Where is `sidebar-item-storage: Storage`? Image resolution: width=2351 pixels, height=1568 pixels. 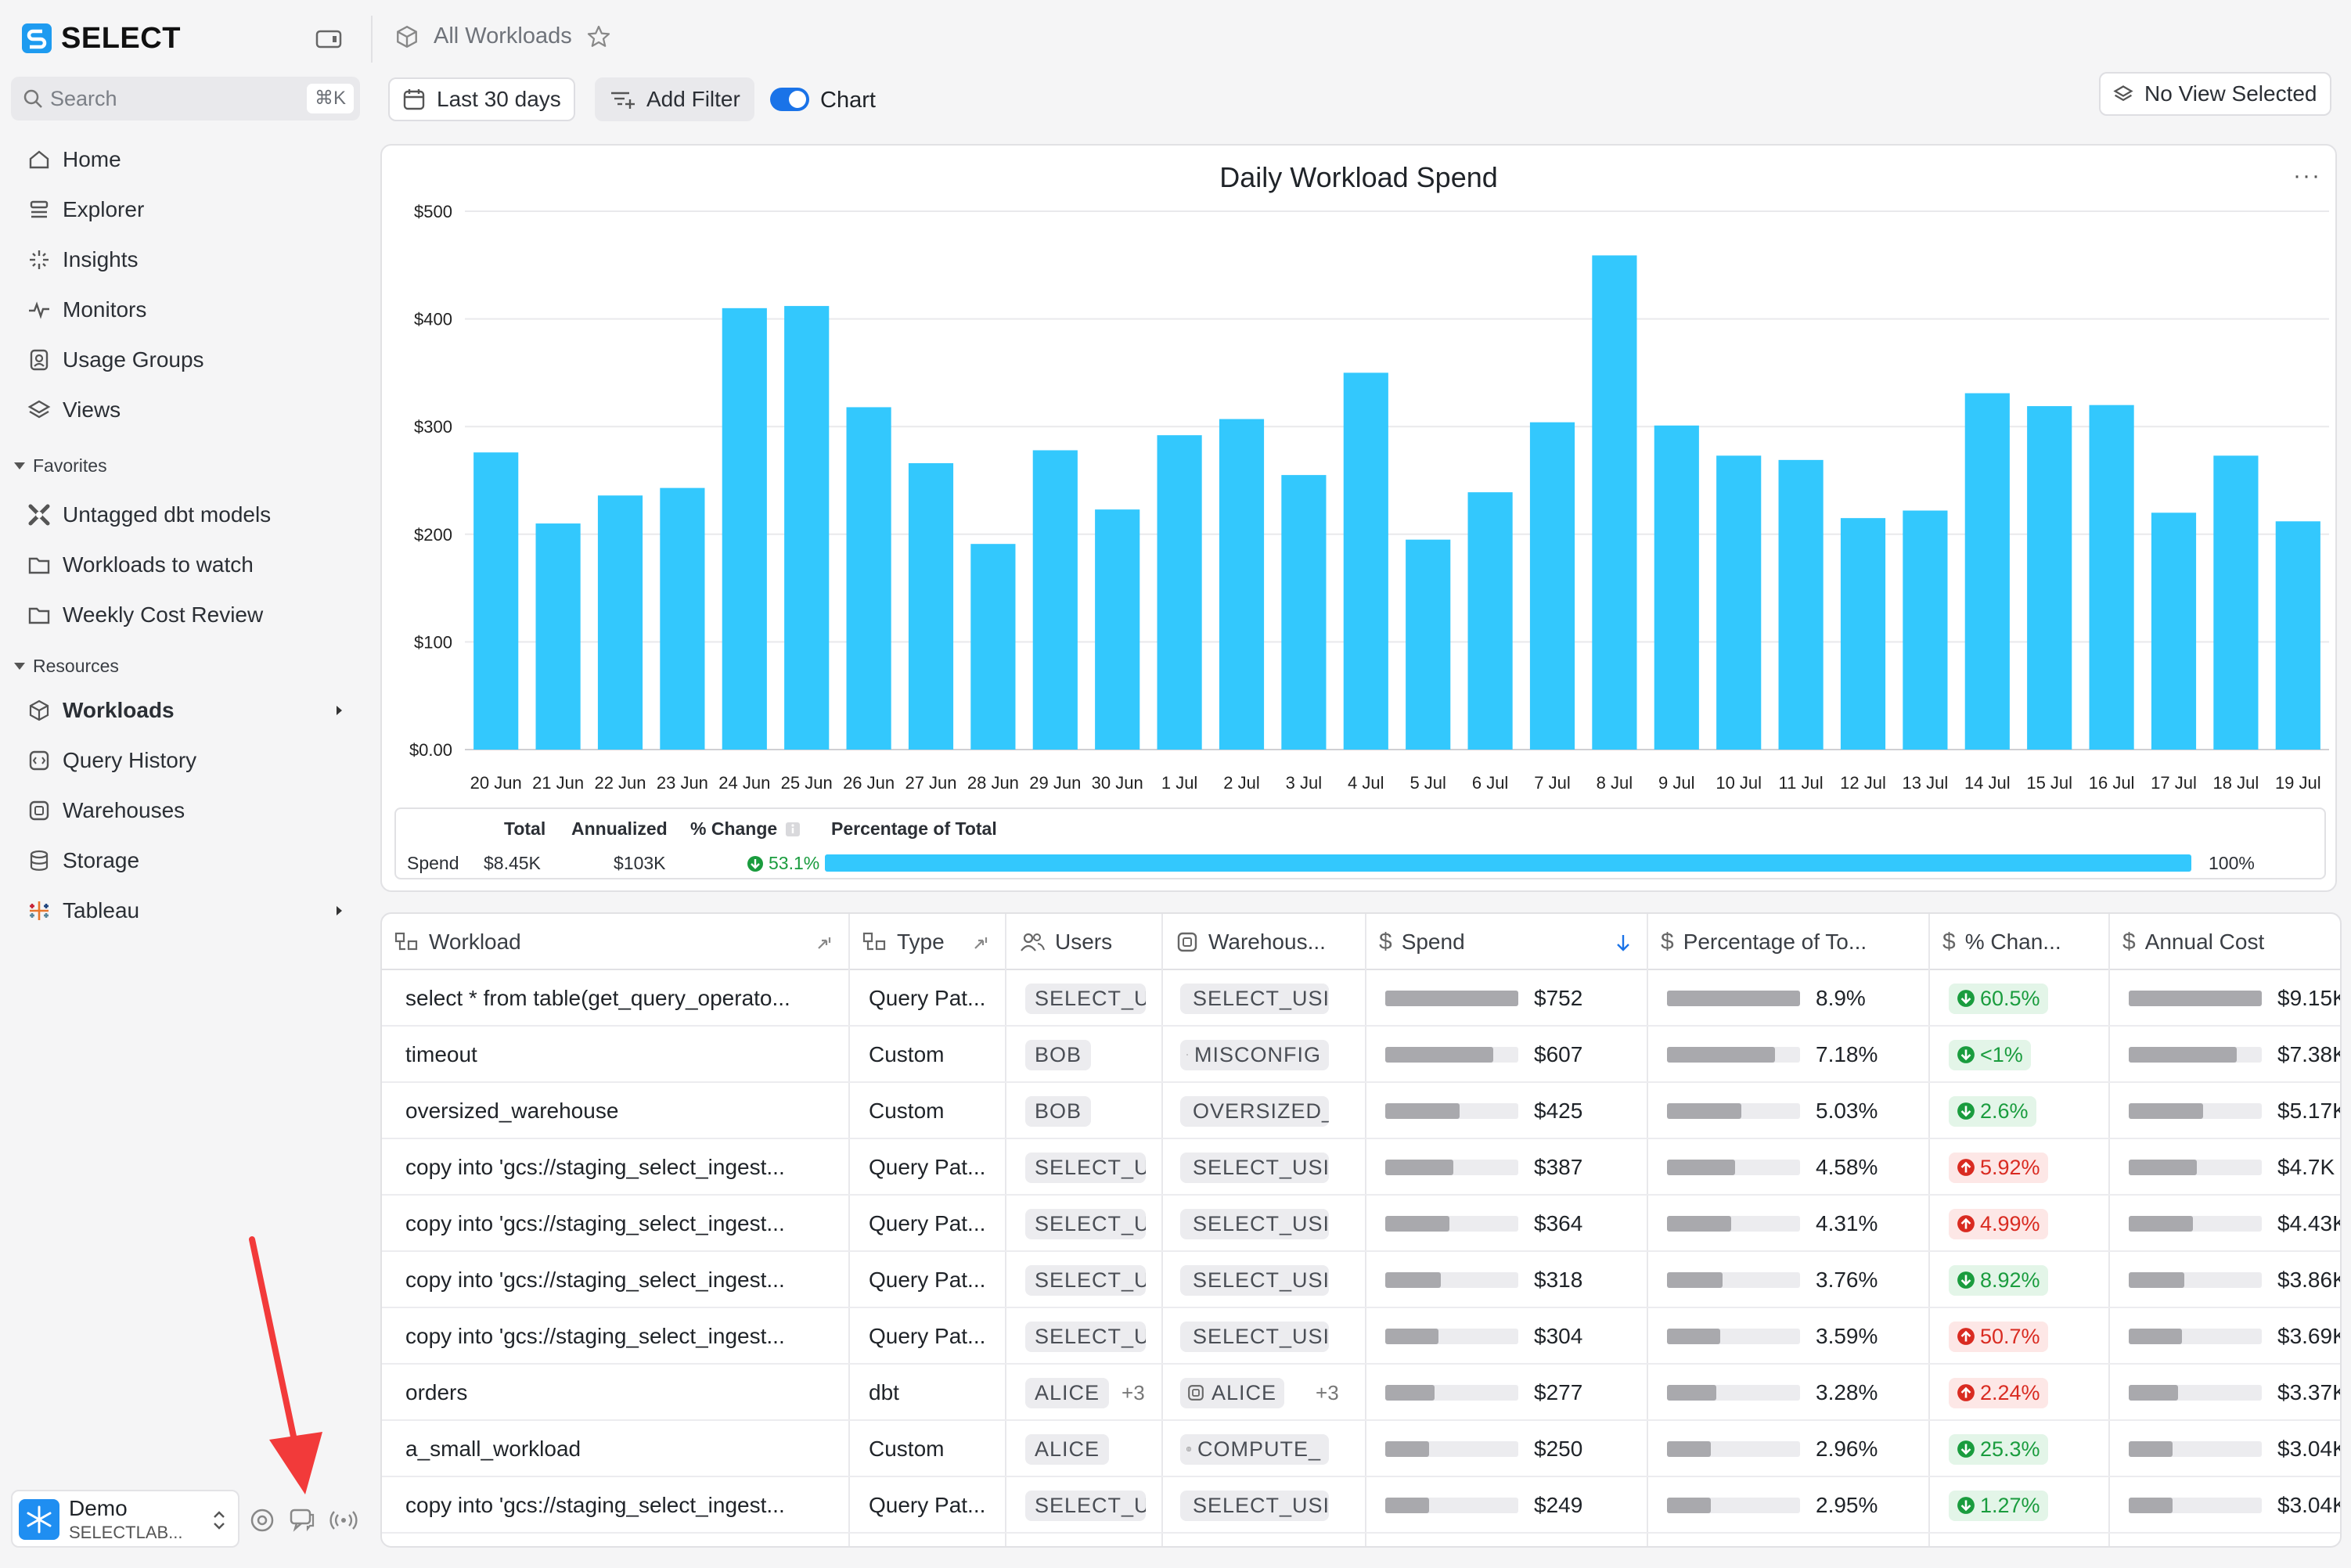
sidebar-item-storage: Storage is located at coordinates (188, 861).